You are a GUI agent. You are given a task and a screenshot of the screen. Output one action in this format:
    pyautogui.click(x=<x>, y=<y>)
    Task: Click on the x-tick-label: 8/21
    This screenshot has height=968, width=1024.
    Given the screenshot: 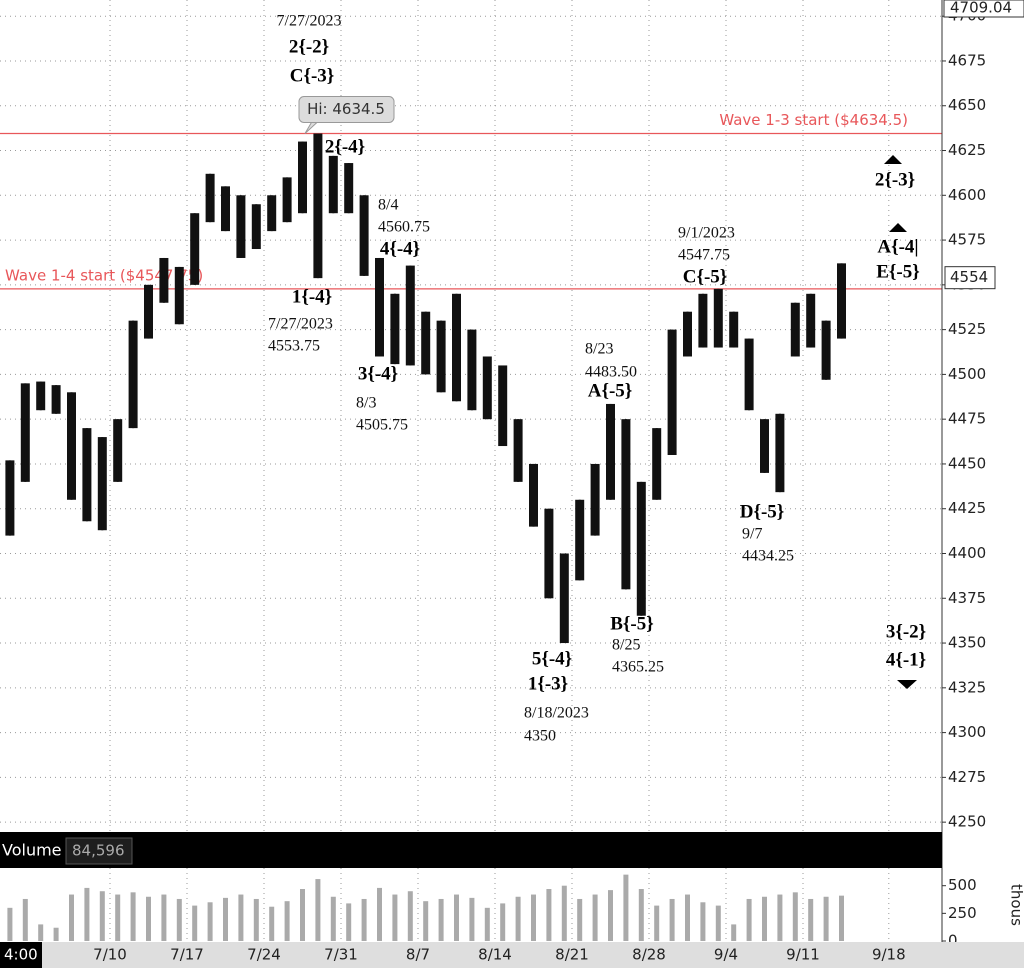 What is the action you would take?
    pyautogui.click(x=572, y=955)
    